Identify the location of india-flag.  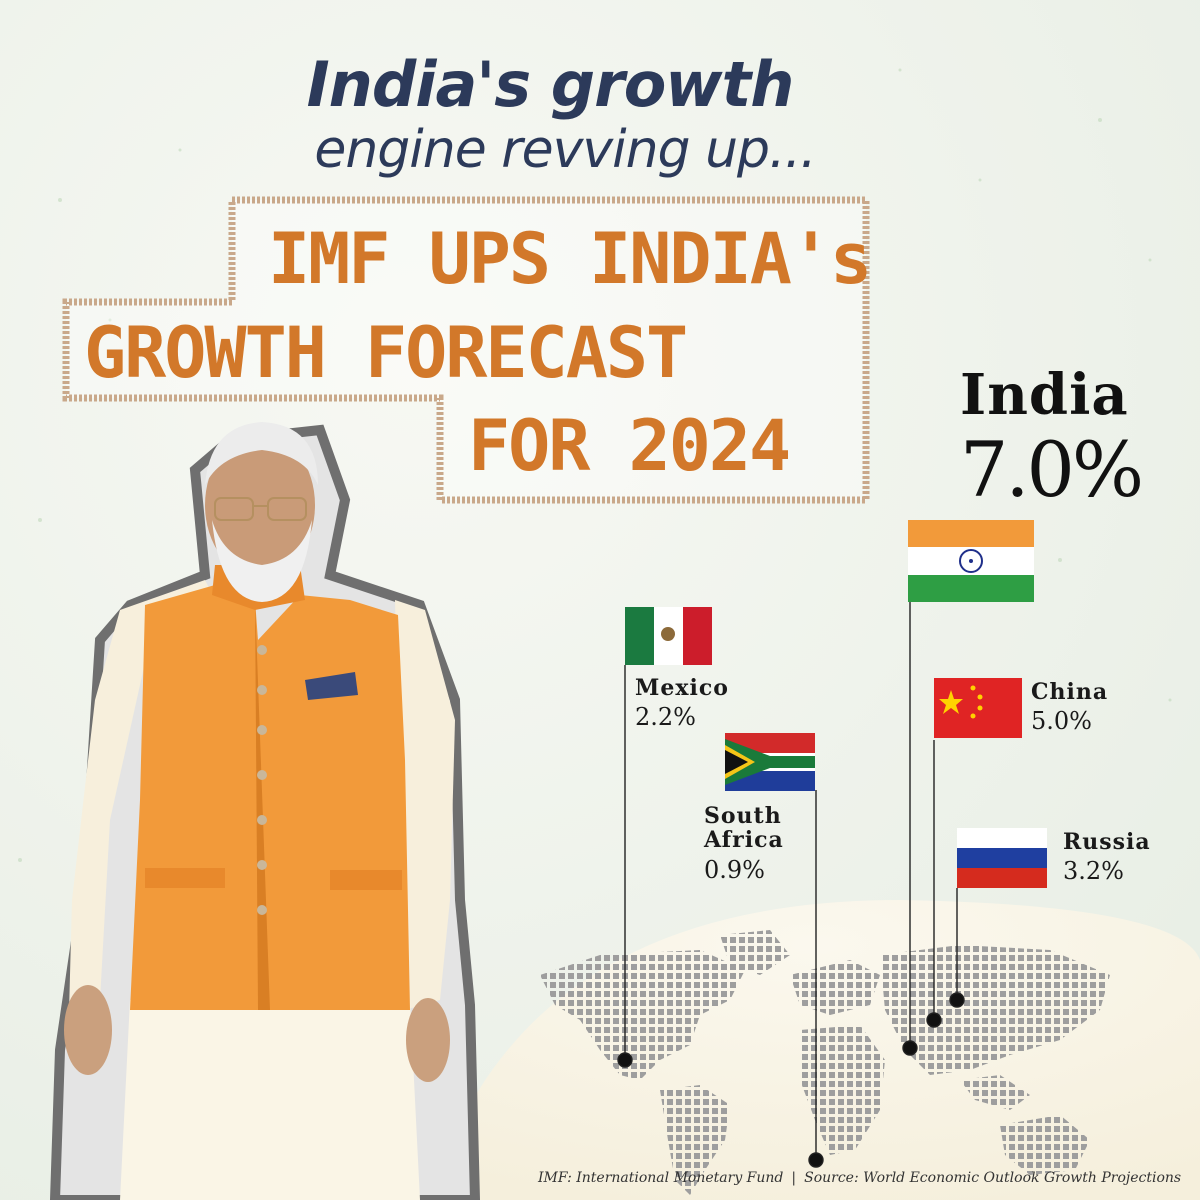
(971, 561).